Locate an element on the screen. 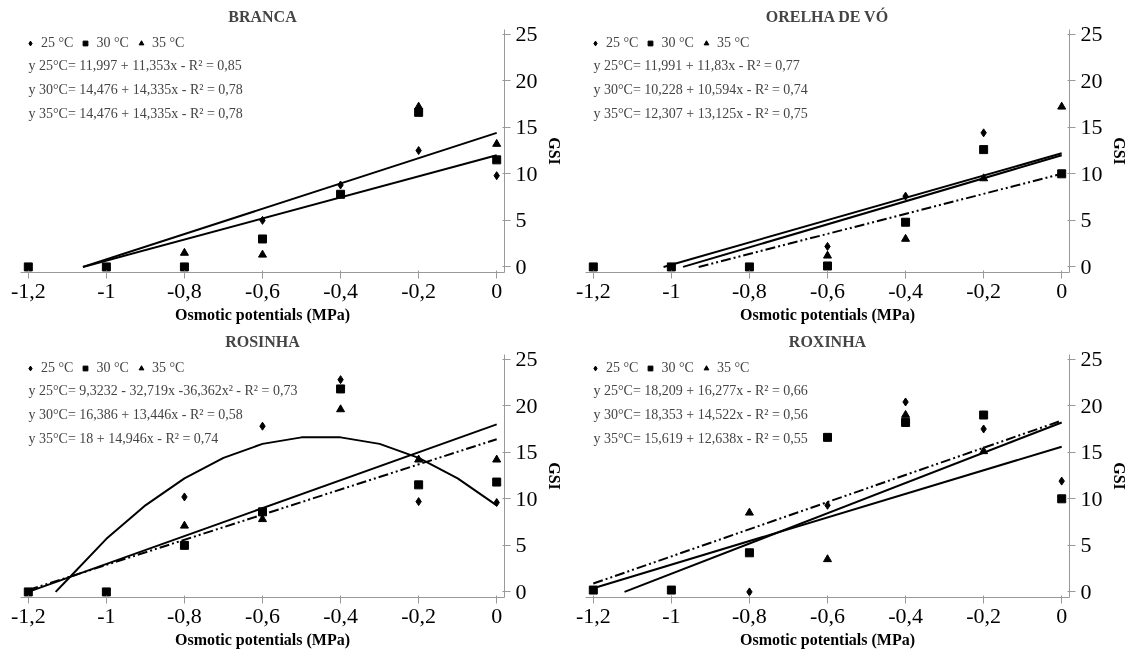  chart-title: BRANCA is located at coordinates (263, 16).